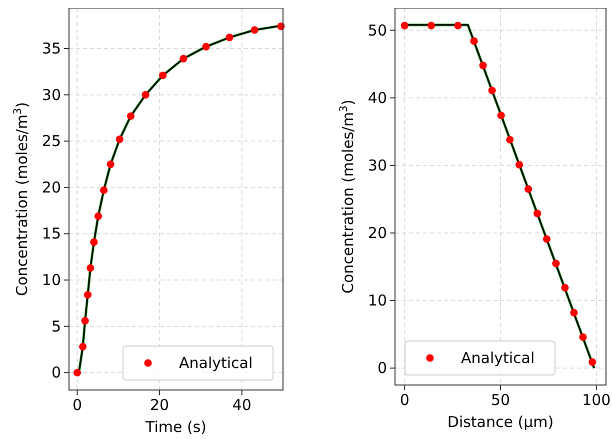 The width and height of the screenshot is (612, 439). I want to click on y-tick-label: 40, so click(377, 97).